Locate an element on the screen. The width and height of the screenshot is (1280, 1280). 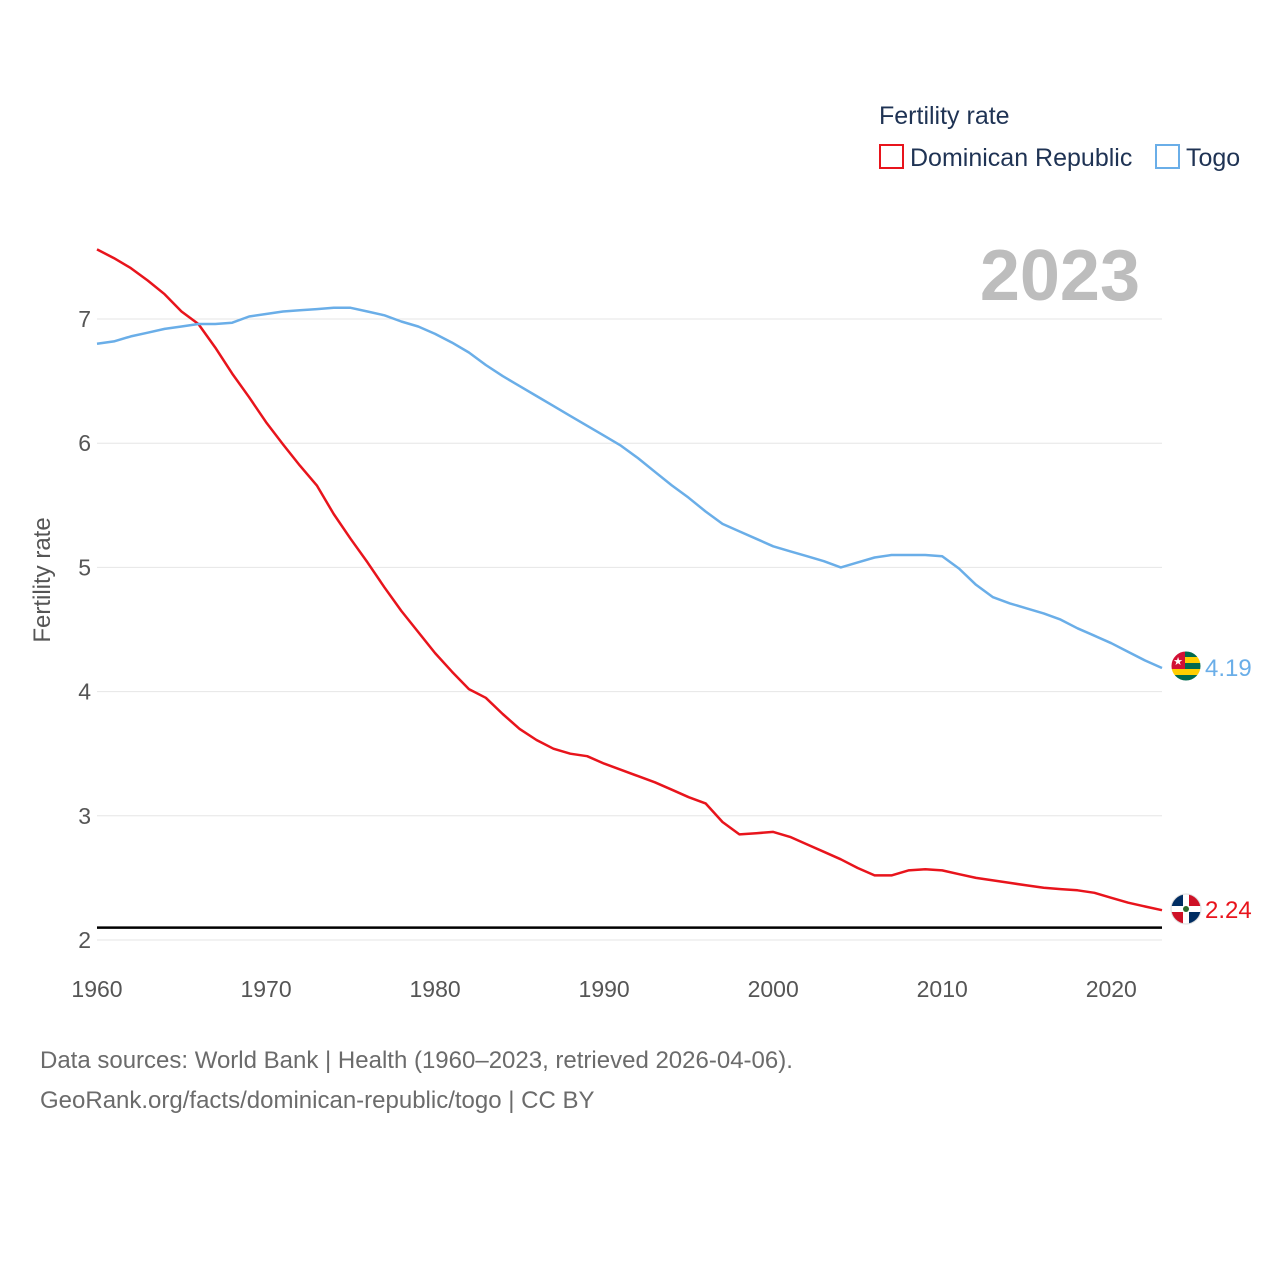
legend-swatch-togo is located at coordinates (1167, 156).